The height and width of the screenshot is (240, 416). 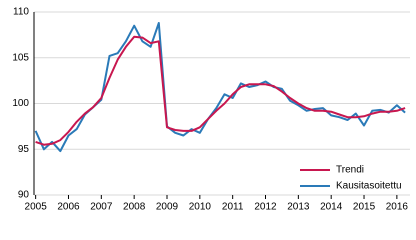 What do you see at coordinates (36, 207) in the screenshot?
I see `x-tick-label: 2005` at bounding box center [36, 207].